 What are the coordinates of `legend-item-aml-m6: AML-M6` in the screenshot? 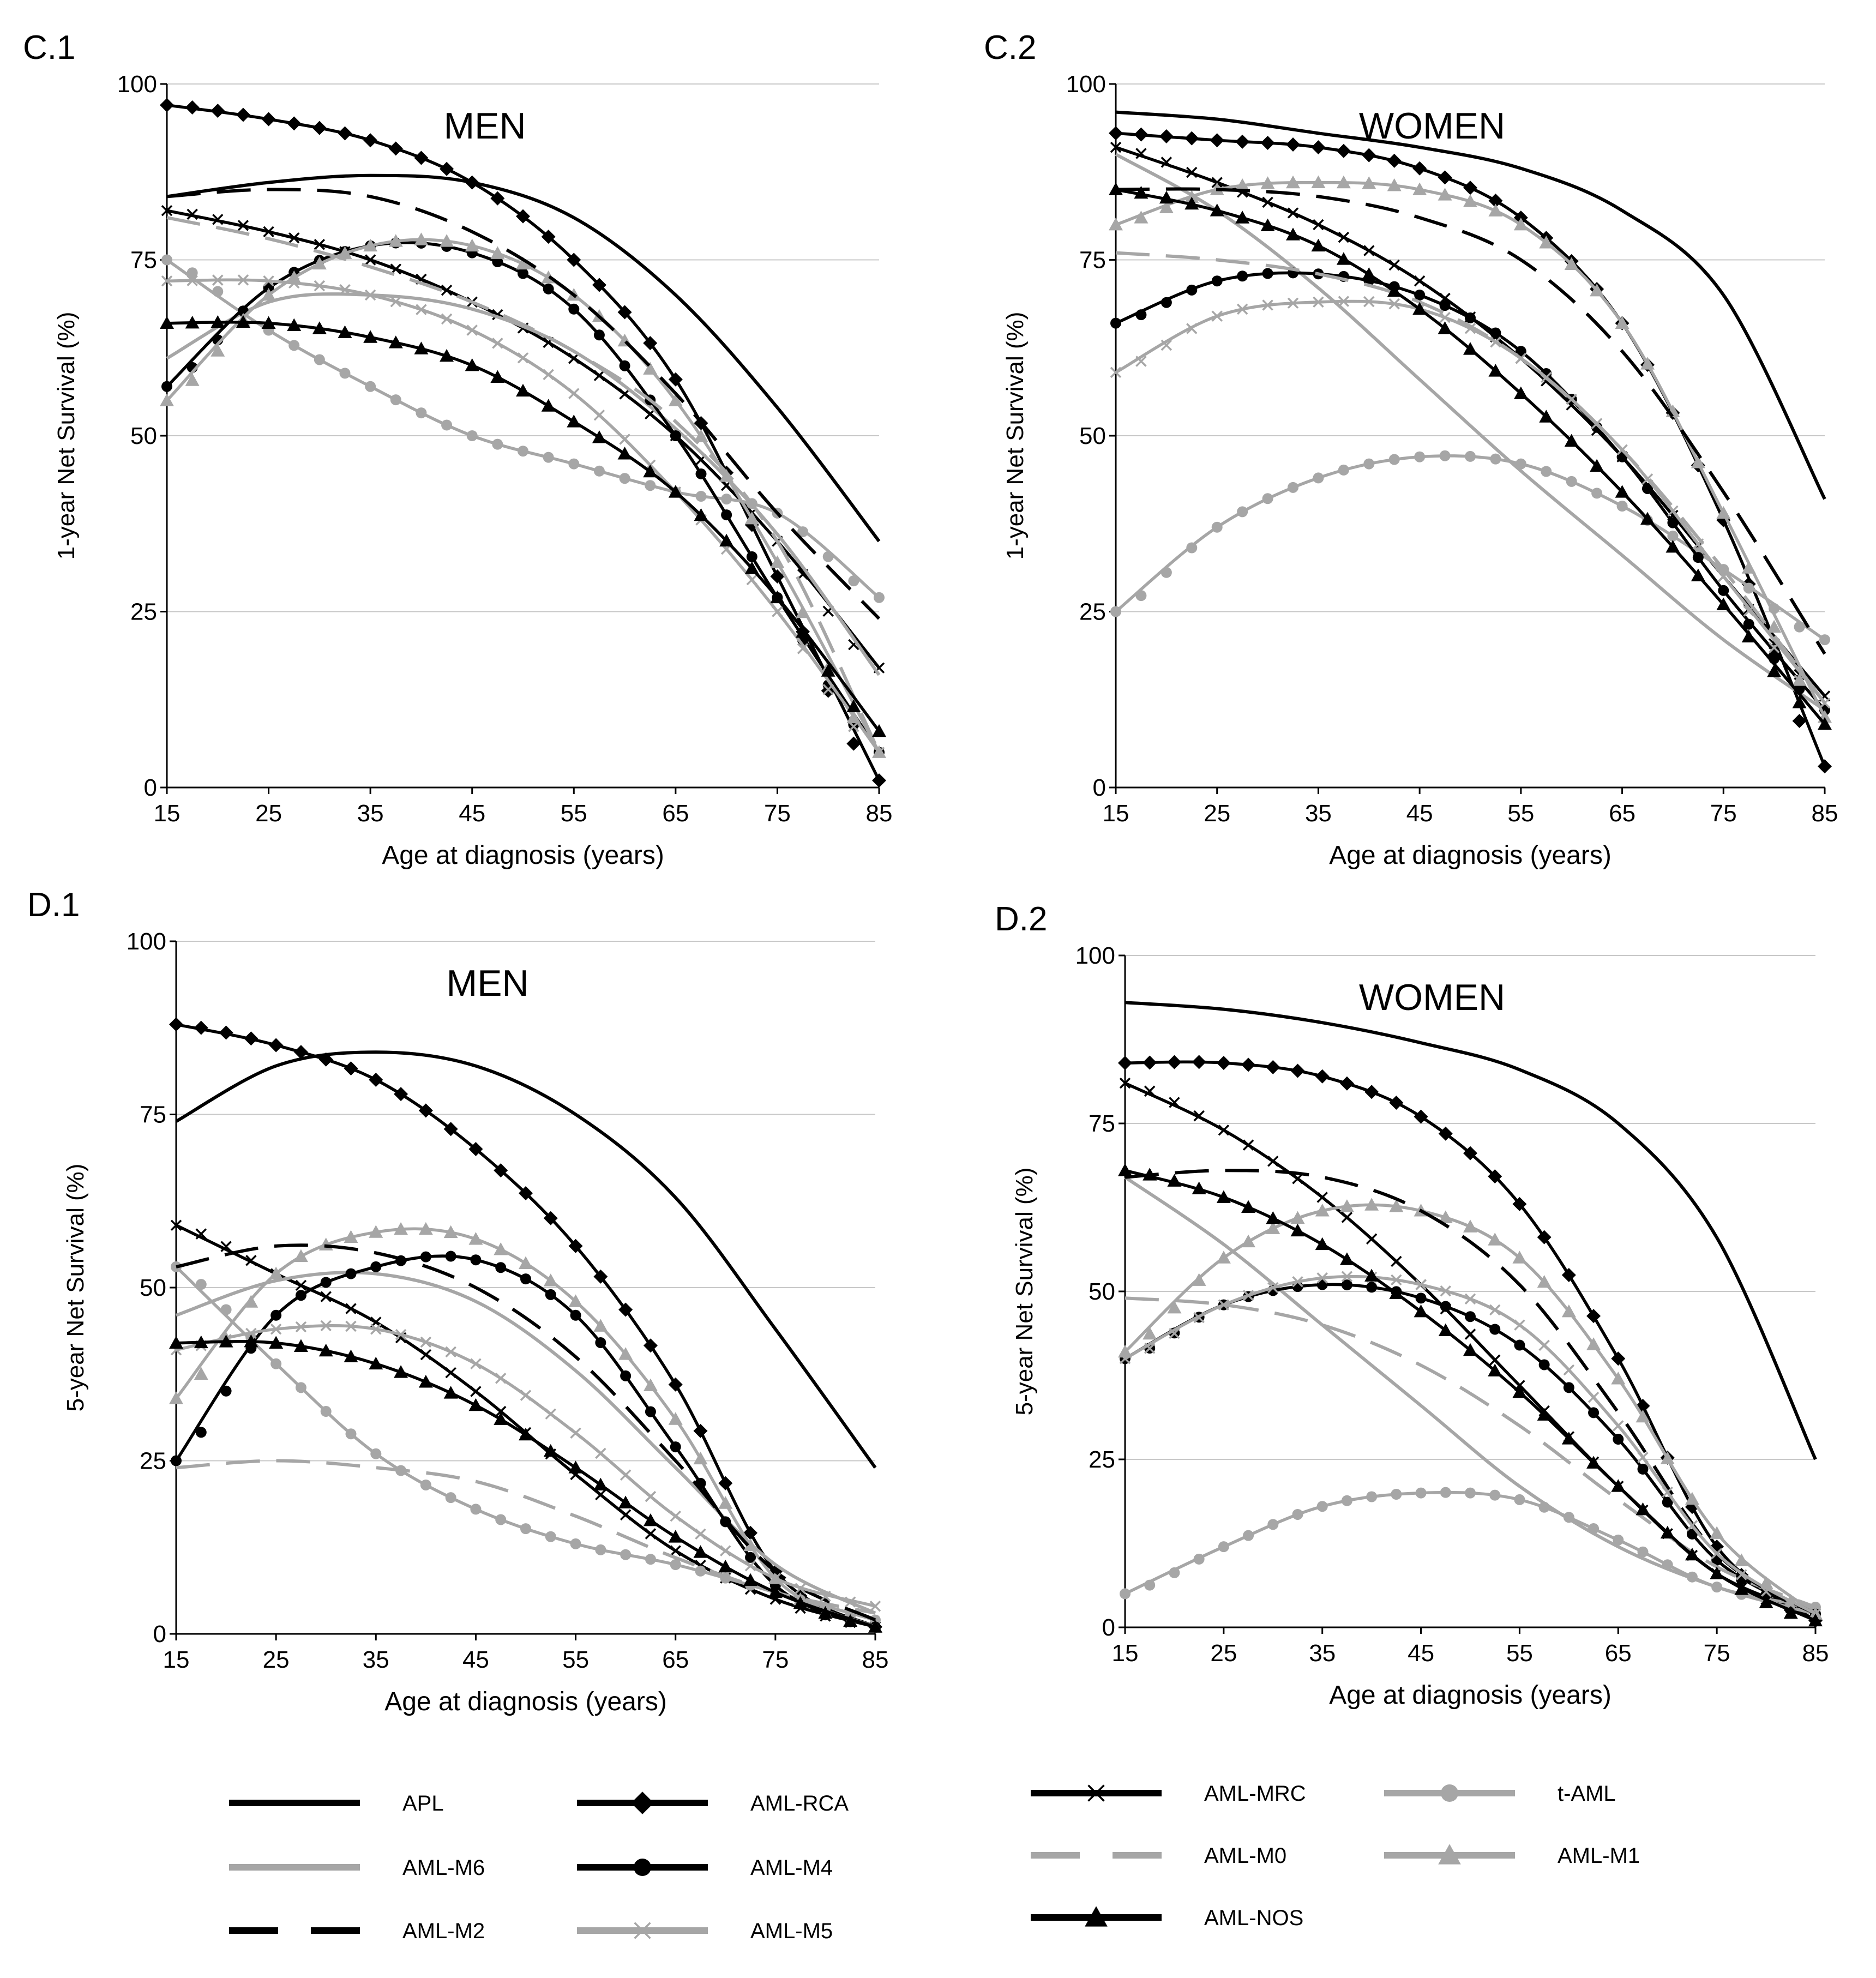 It's located at (357, 1868).